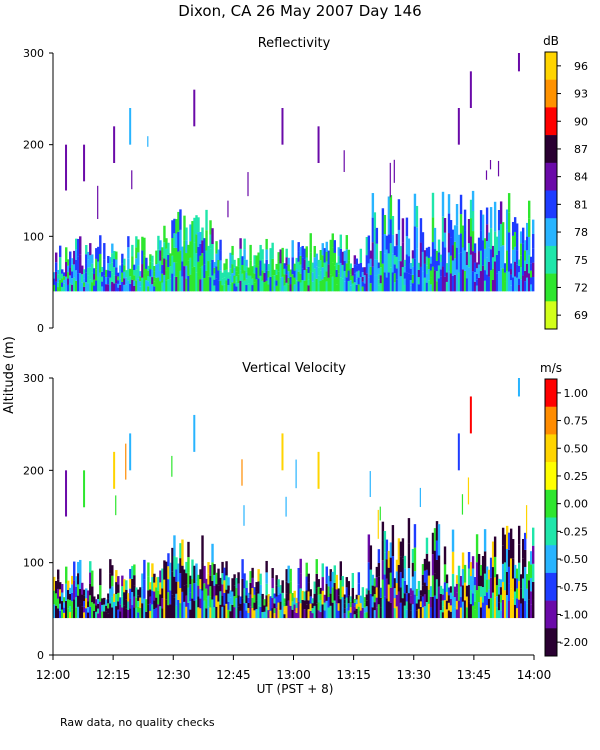 This screenshot has height=750, width=600. Describe the element at coordinates (53, 675) in the screenshot. I see `x-tick-label: 12:00` at that location.